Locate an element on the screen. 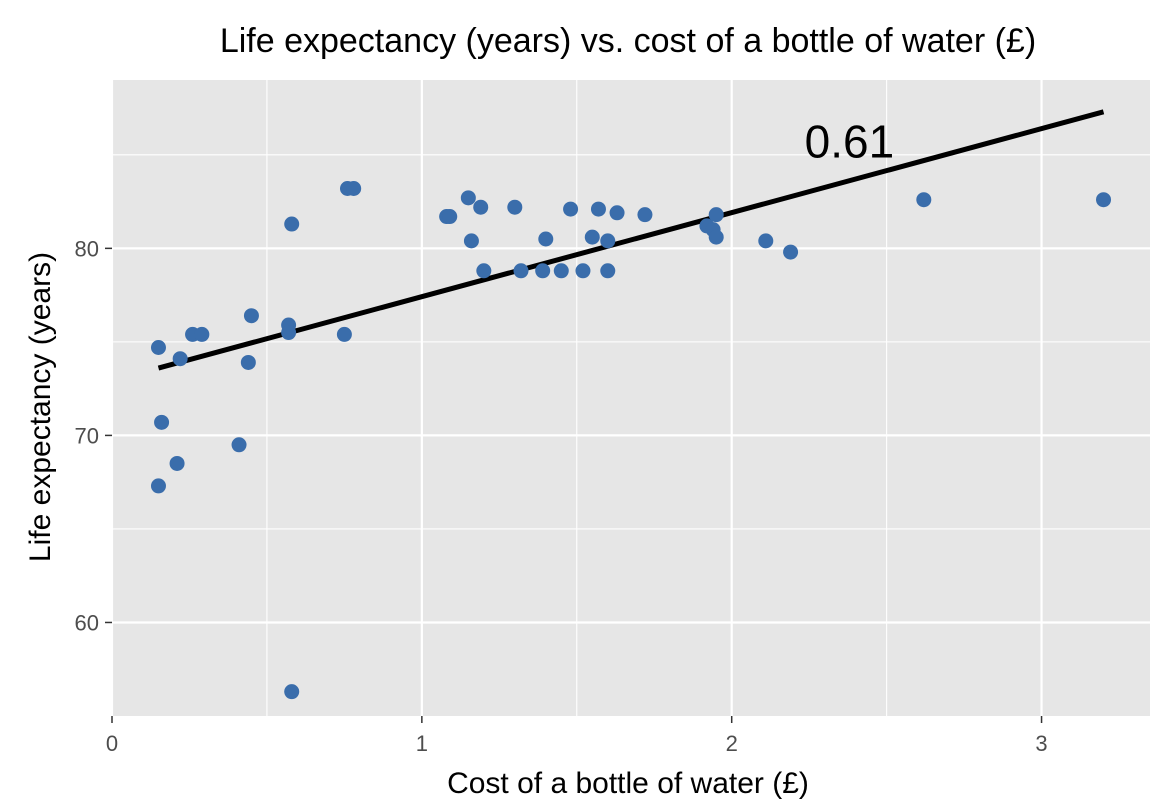 The image size is (1176, 811). x-tick-label: 1 is located at coordinates (422, 743).